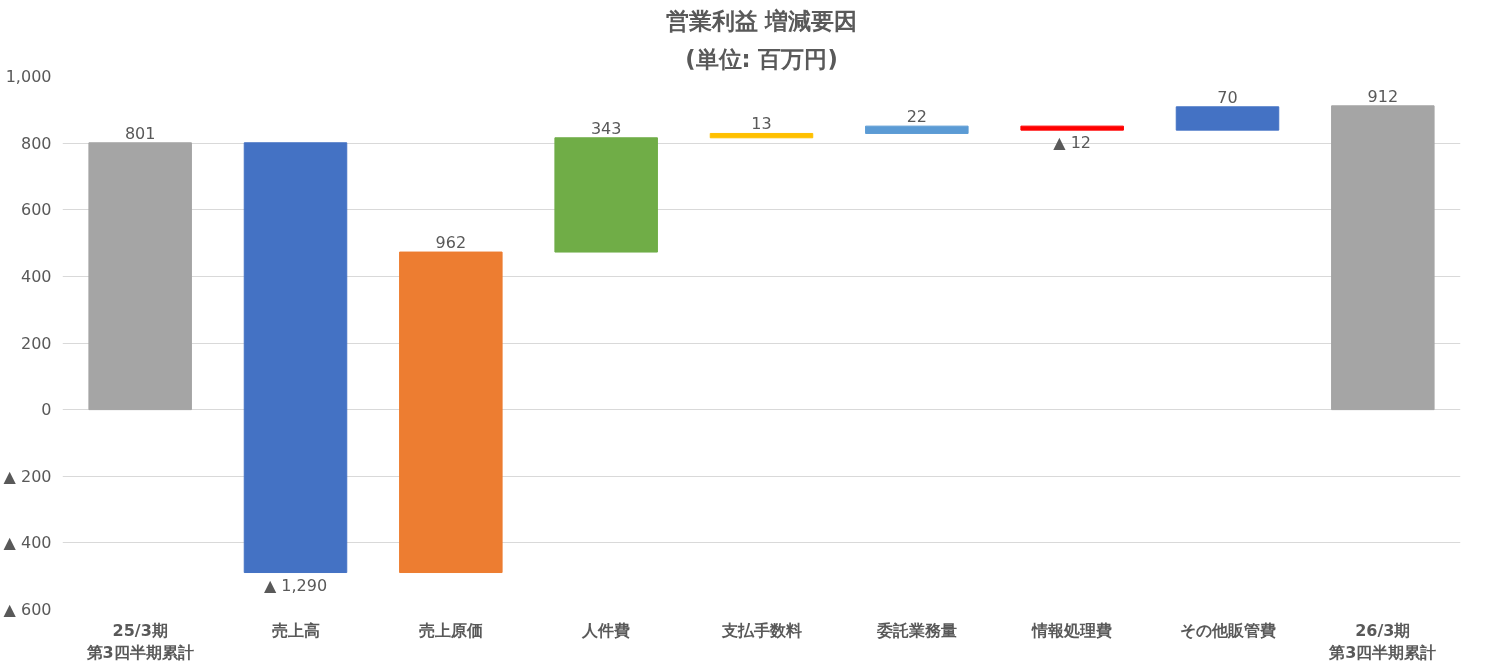 The width and height of the screenshot is (1503, 670). I want to click on data-label: ▲ 12, so click(1072, 143).